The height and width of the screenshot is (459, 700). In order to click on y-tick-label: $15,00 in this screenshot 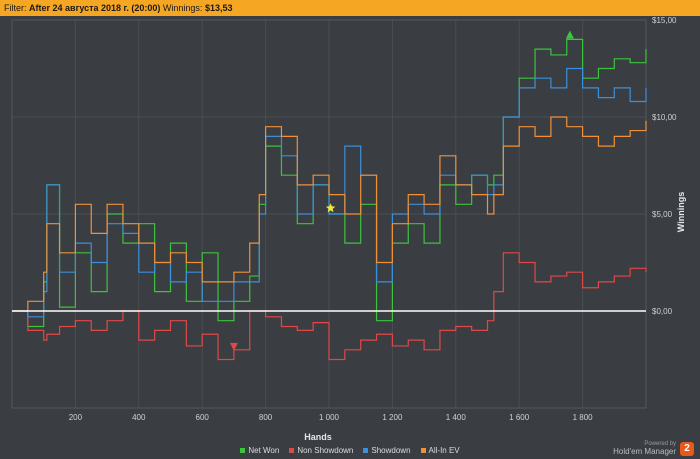, I will do `click(664, 20)`.